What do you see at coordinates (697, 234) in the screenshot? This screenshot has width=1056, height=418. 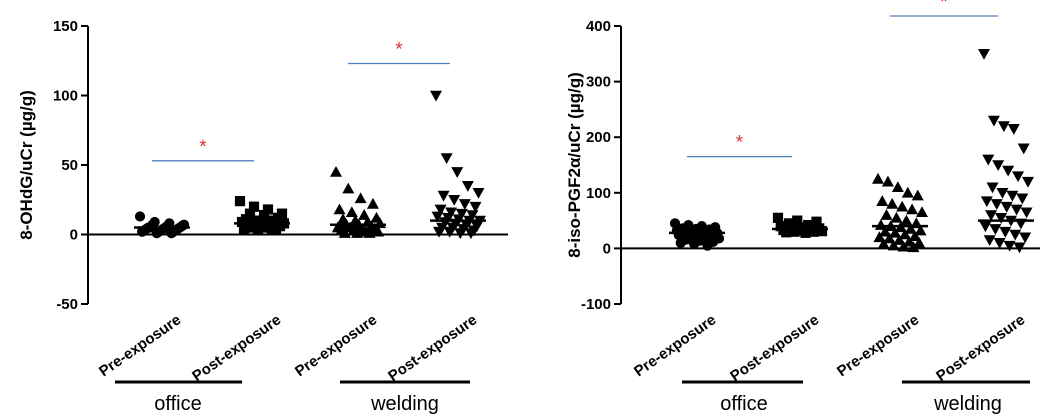 I see `series-circle` at bounding box center [697, 234].